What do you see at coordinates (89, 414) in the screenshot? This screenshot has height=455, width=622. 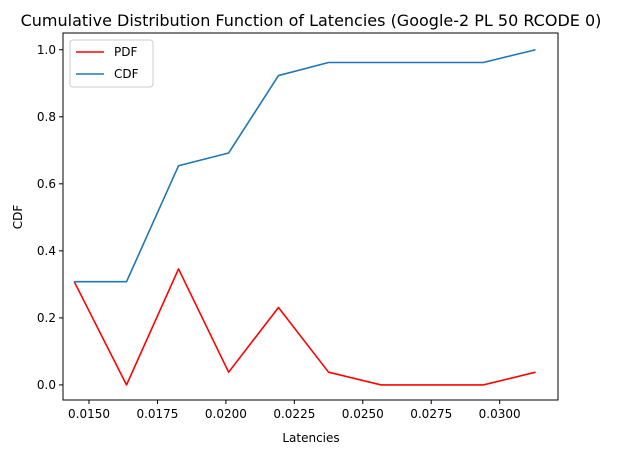 I see `x-tick-label: 0.0150` at bounding box center [89, 414].